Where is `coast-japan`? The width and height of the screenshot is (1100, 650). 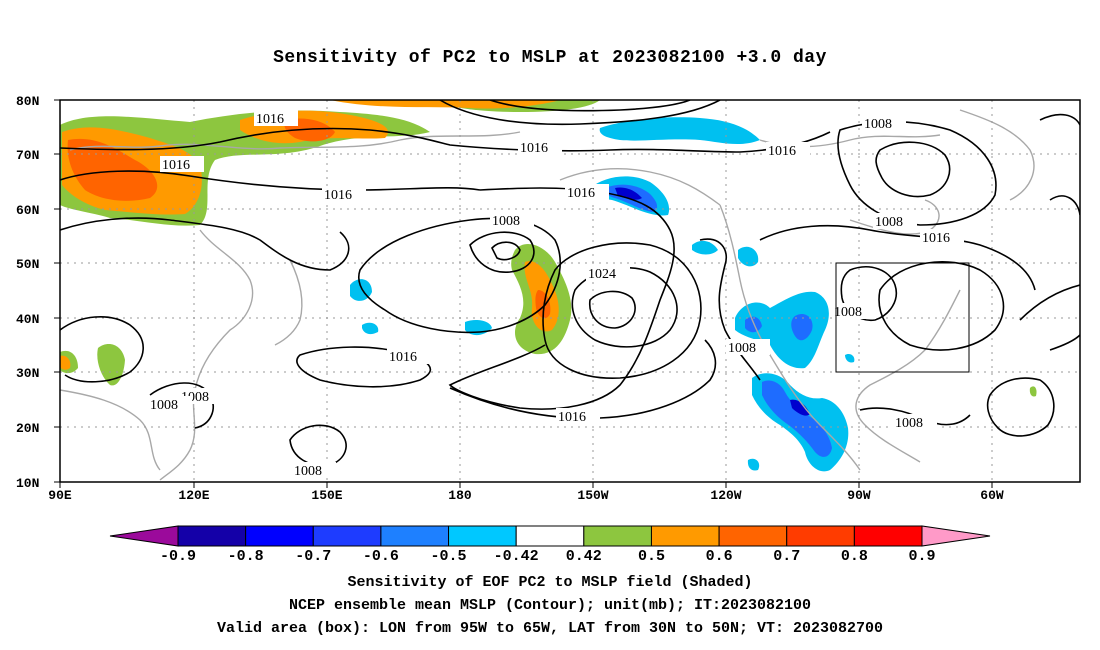 coast-japan is located at coordinates (288, 302).